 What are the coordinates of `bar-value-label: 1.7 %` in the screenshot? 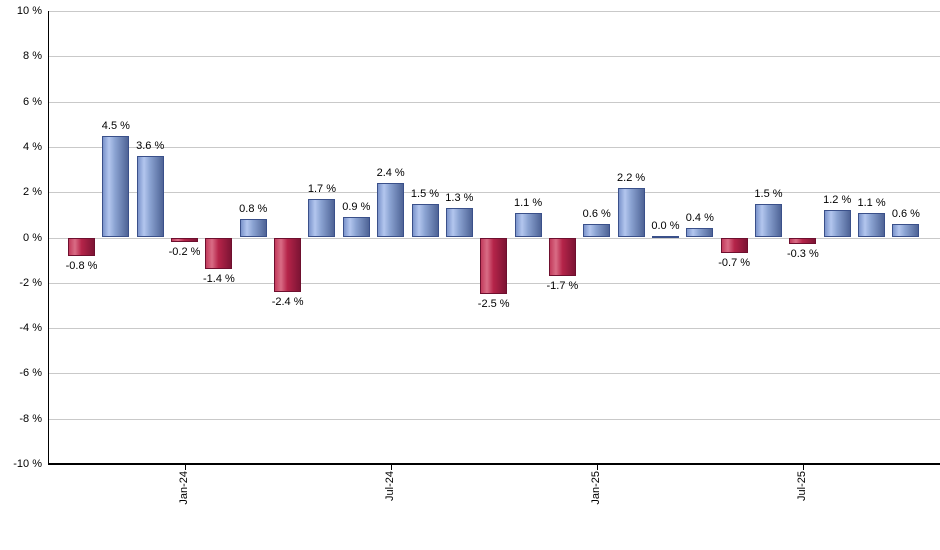 It's located at (322, 188).